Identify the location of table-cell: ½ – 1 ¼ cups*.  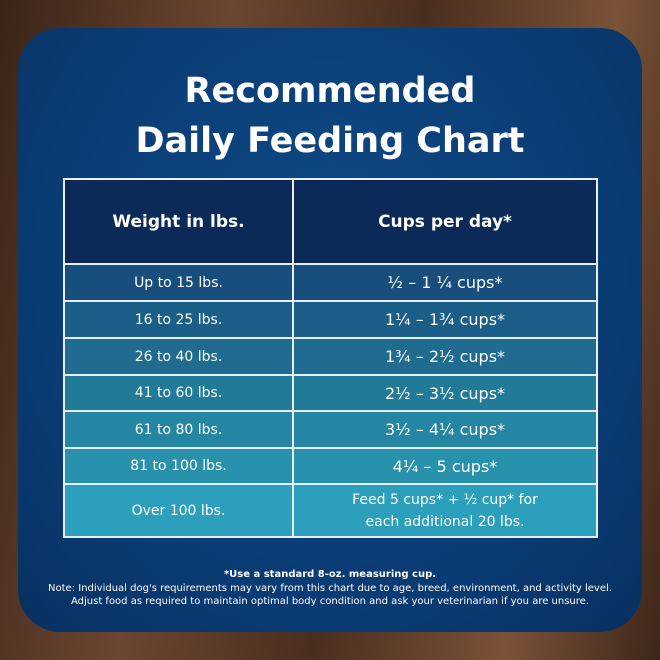
(445, 282).